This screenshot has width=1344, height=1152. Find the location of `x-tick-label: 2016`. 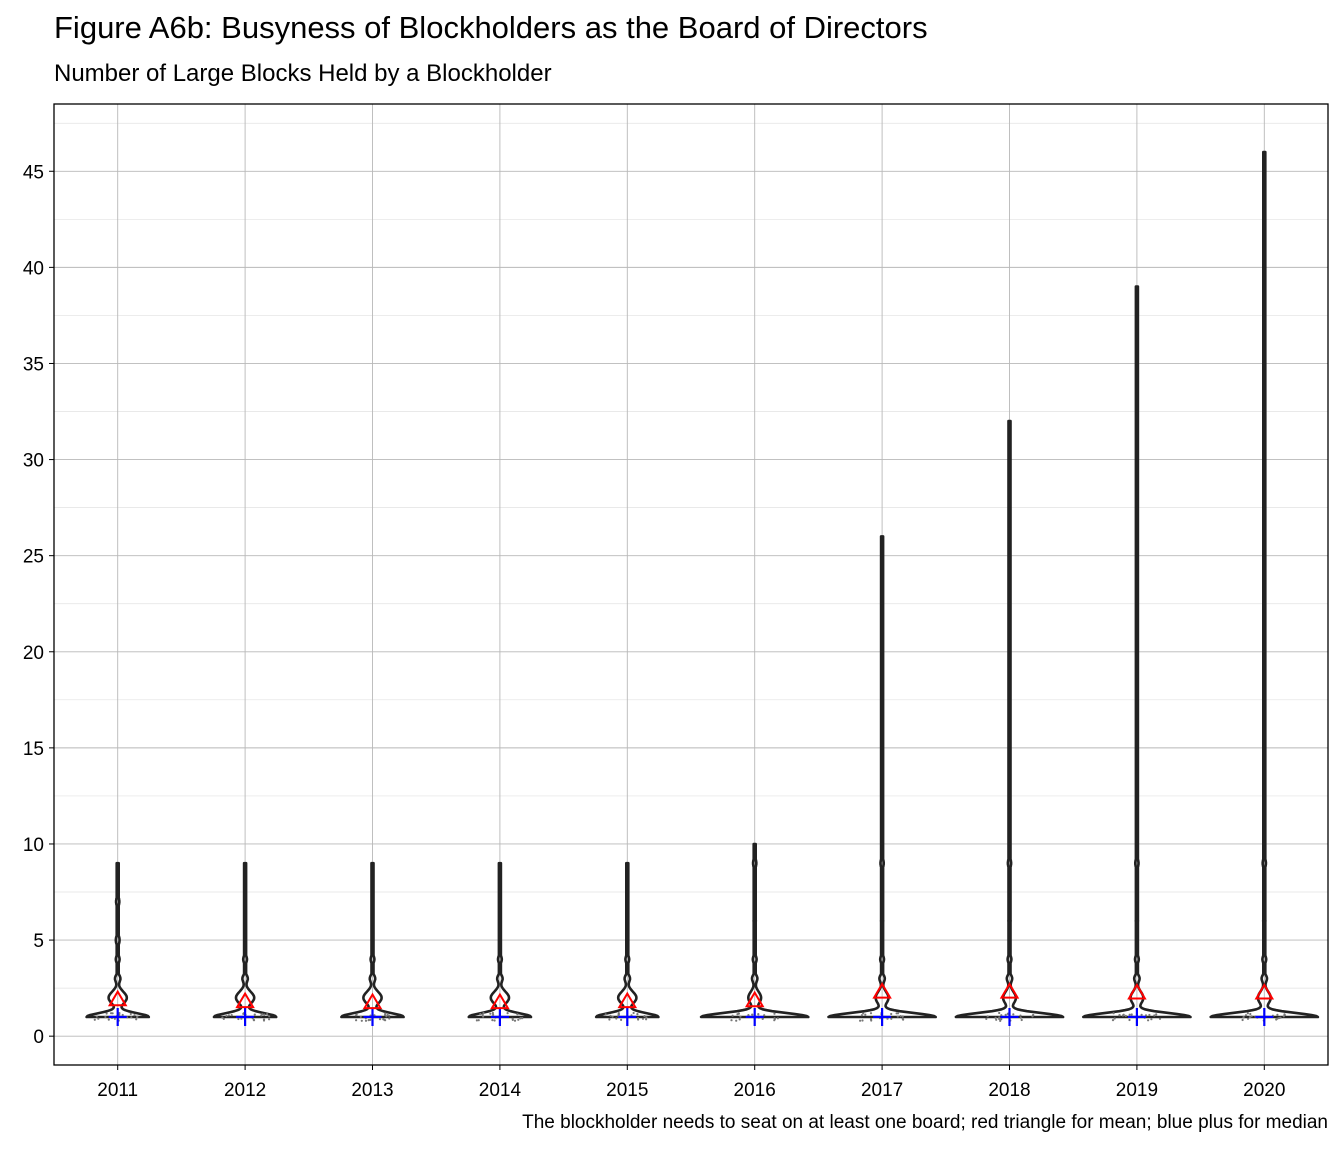

x-tick-label: 2016 is located at coordinates (755, 1090).